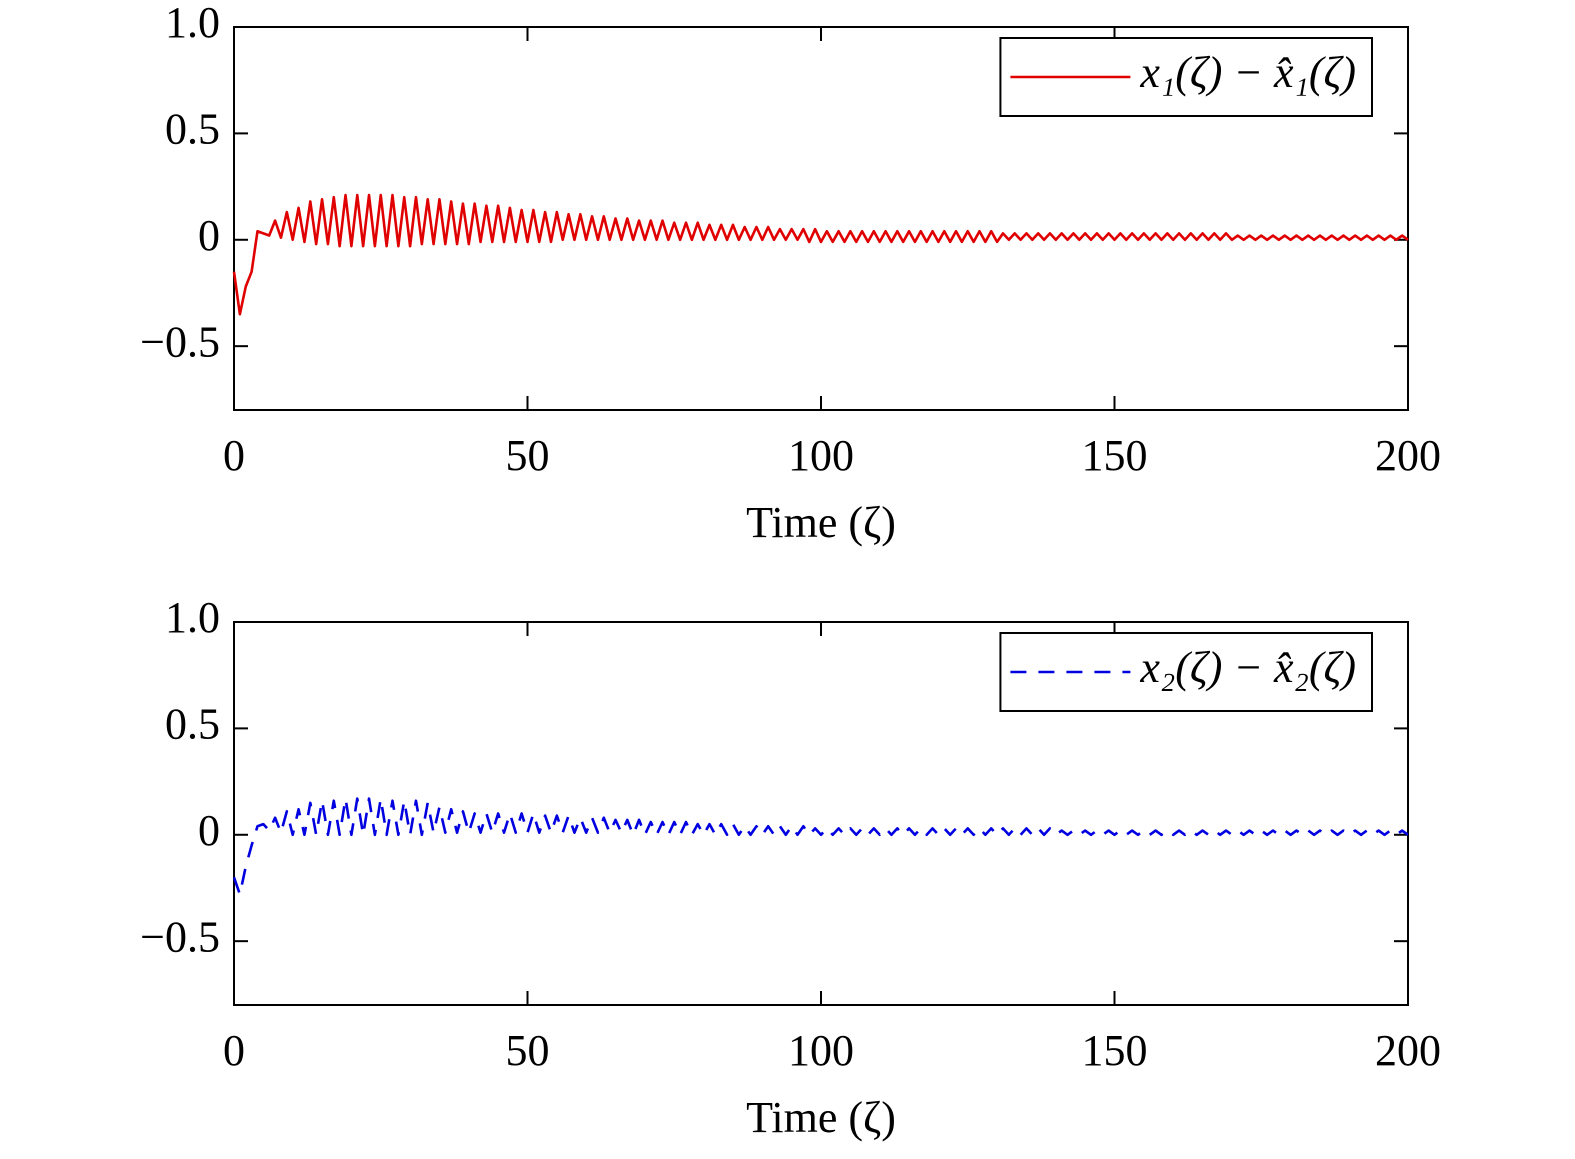  I want to click on legend: x₁(ζ) − x̂₁(ζ), so click(1186, 77).